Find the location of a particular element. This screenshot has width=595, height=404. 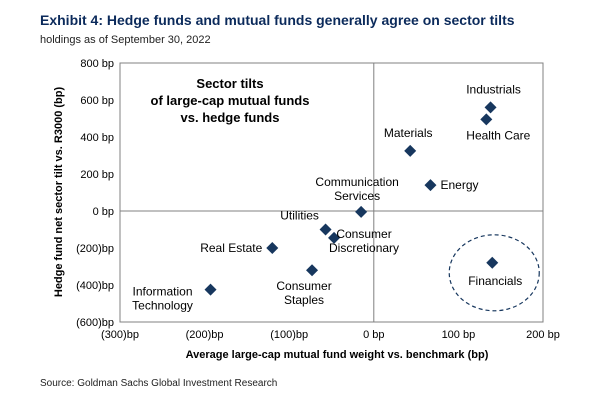

y-tick-label: (200)bp is located at coordinates (95, 249).